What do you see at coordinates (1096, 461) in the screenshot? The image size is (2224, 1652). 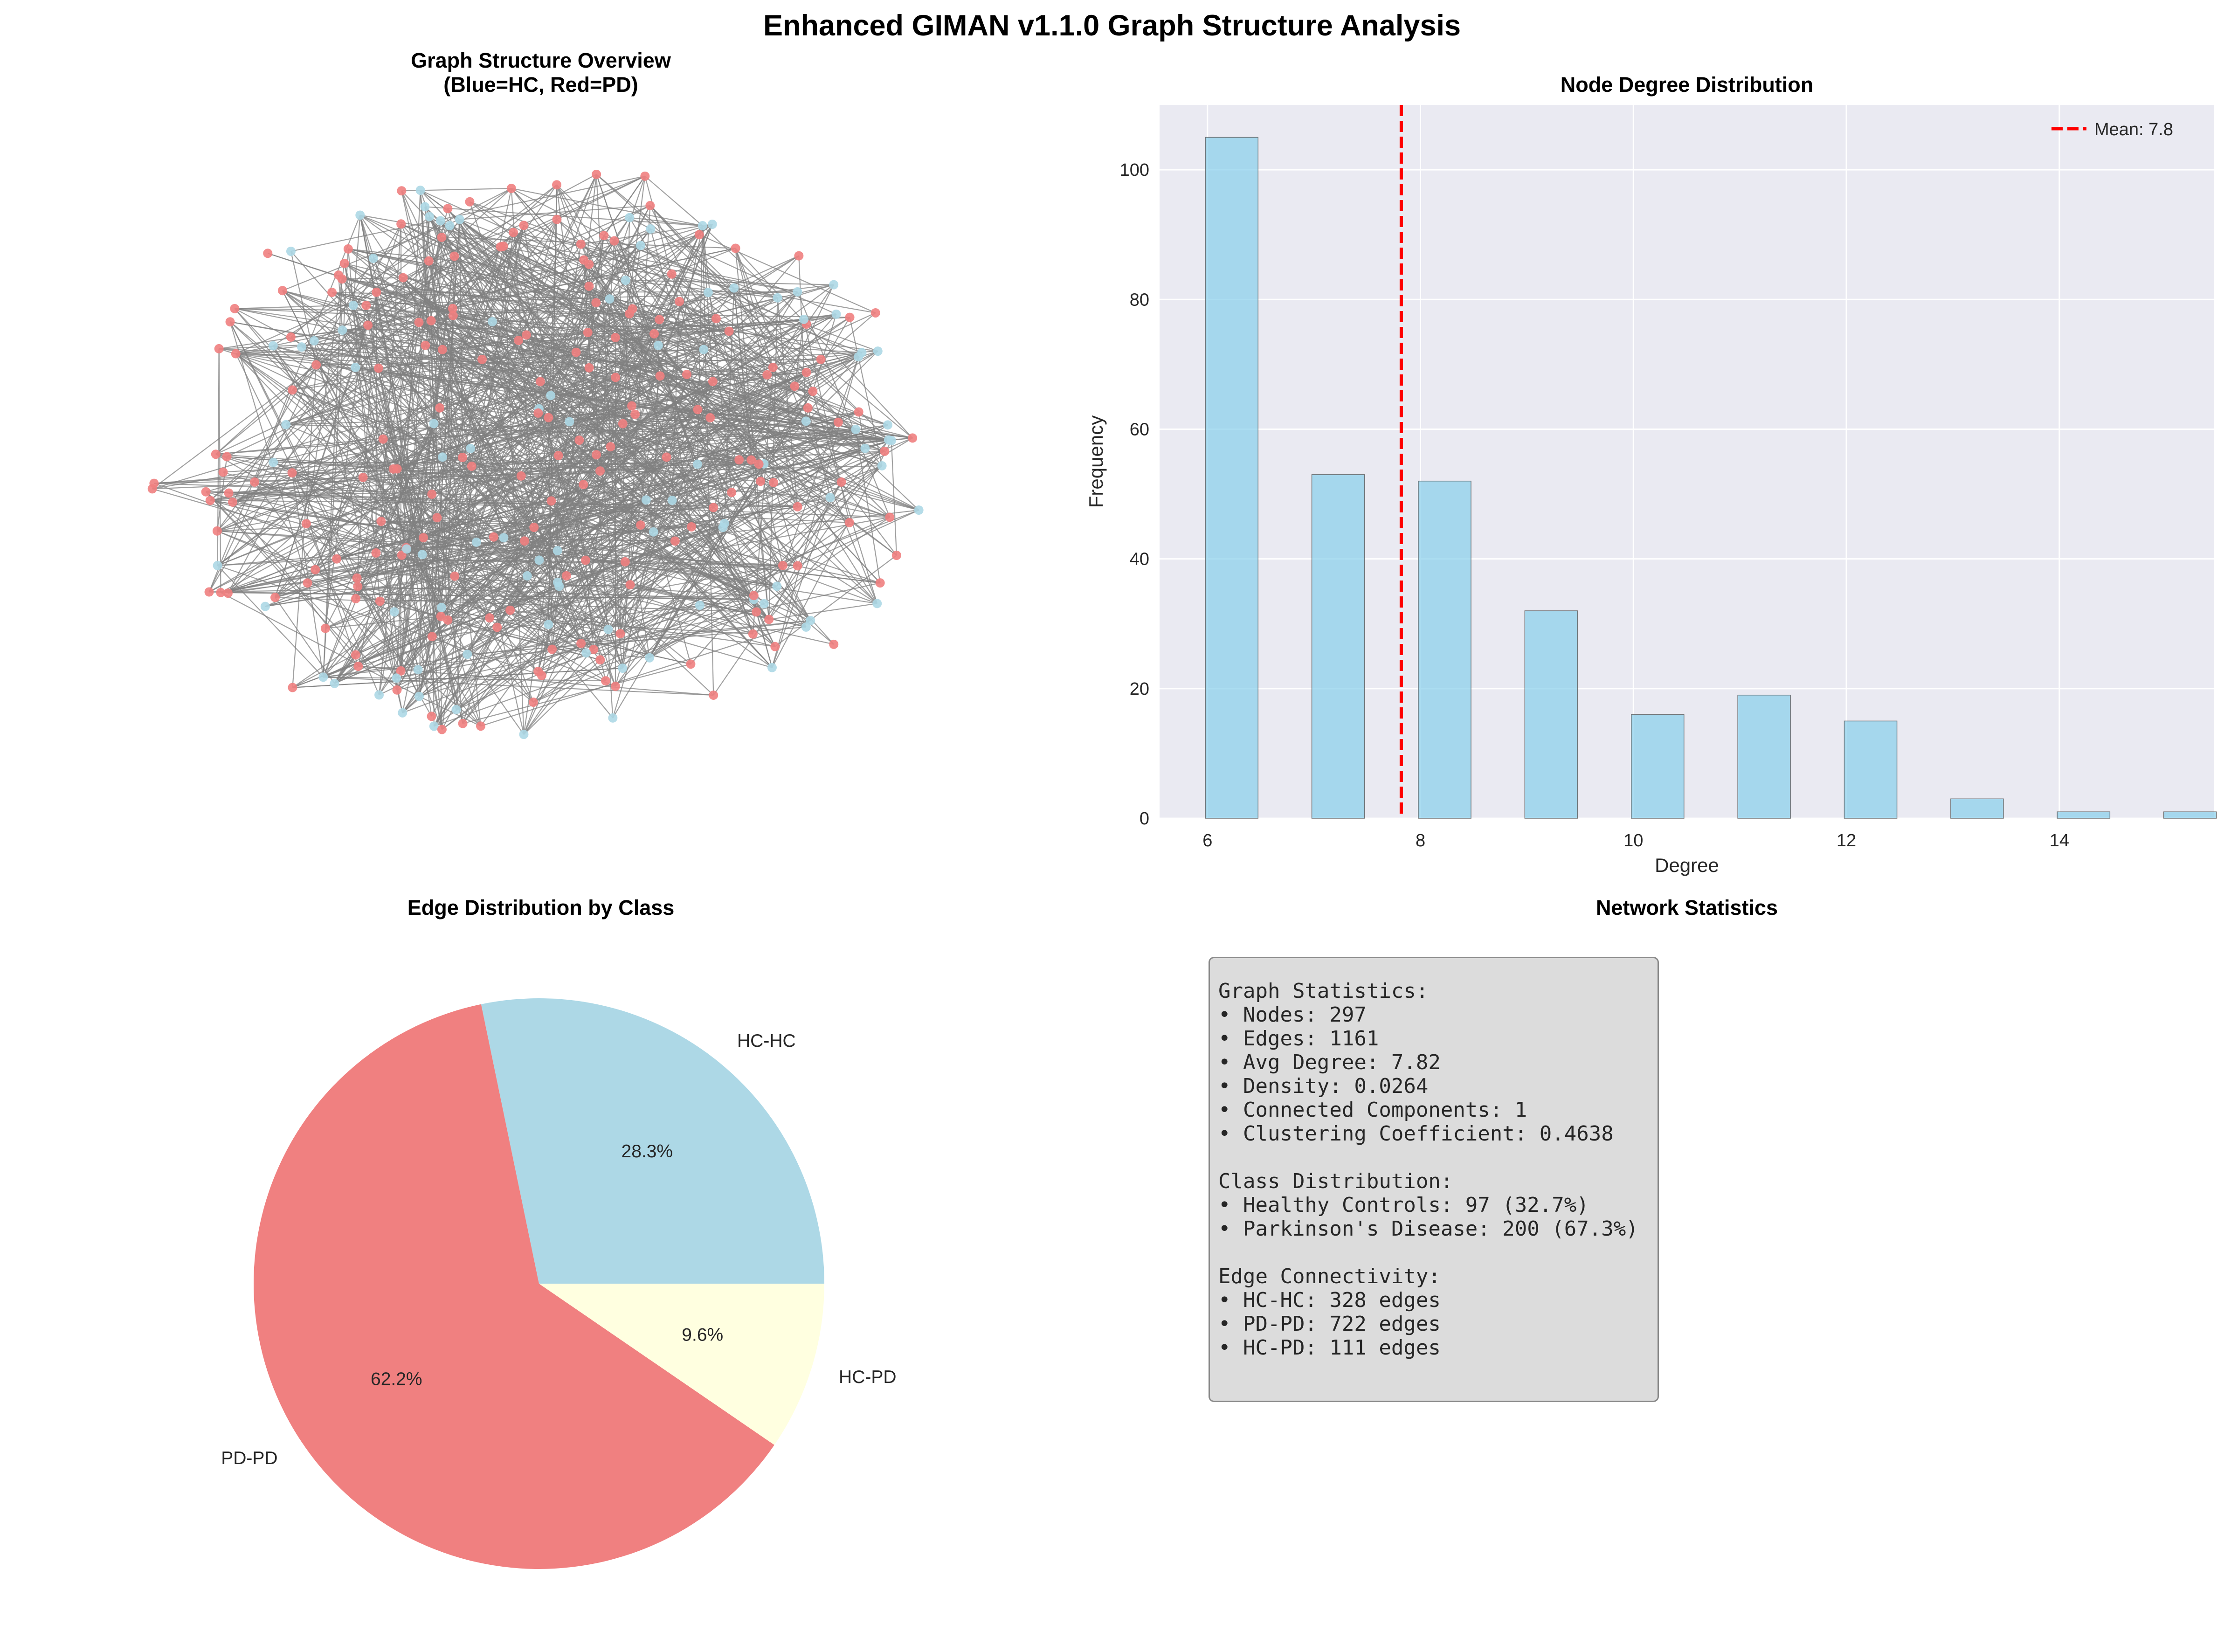 I see `histogram-y-axis-label: Frequency` at bounding box center [1096, 461].